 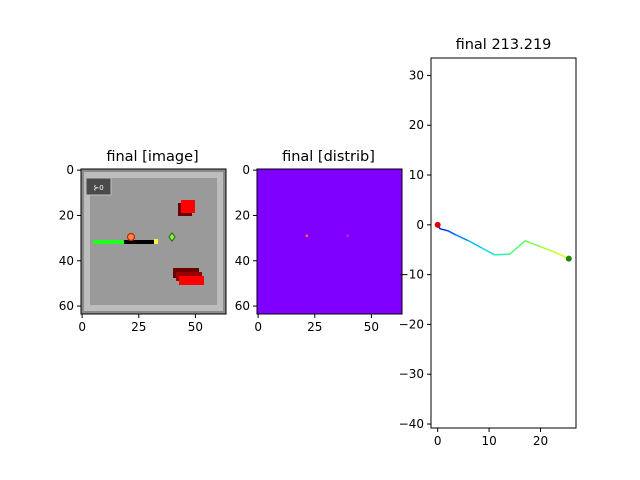 What do you see at coordinates (327, 236) in the screenshot?
I see `distrib-points` at bounding box center [327, 236].